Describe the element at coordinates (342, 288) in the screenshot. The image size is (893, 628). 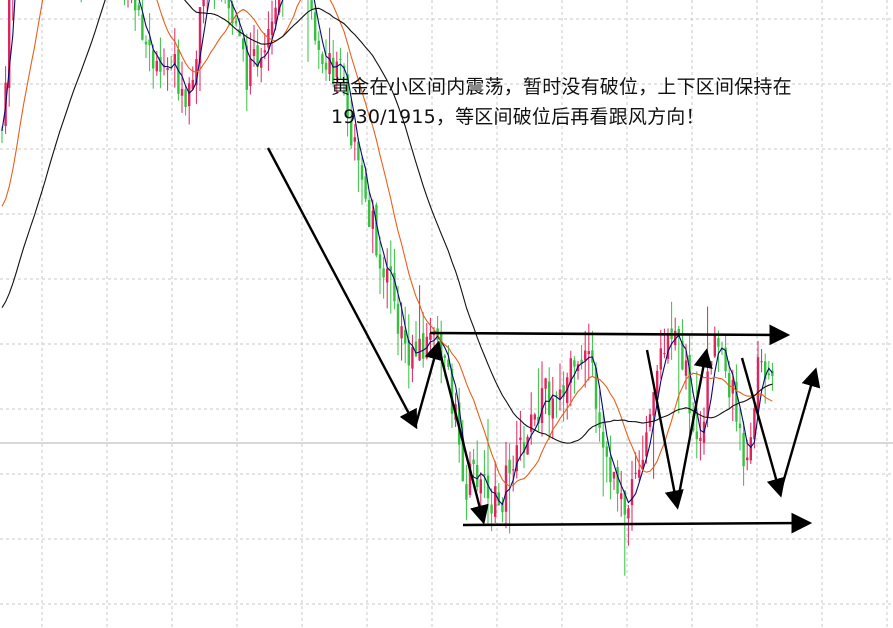
I see `downtrend-leg-arrow` at that location.